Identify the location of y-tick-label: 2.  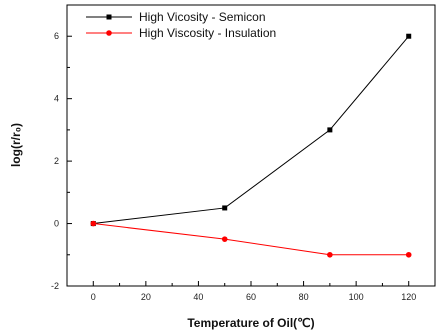
(56, 161).